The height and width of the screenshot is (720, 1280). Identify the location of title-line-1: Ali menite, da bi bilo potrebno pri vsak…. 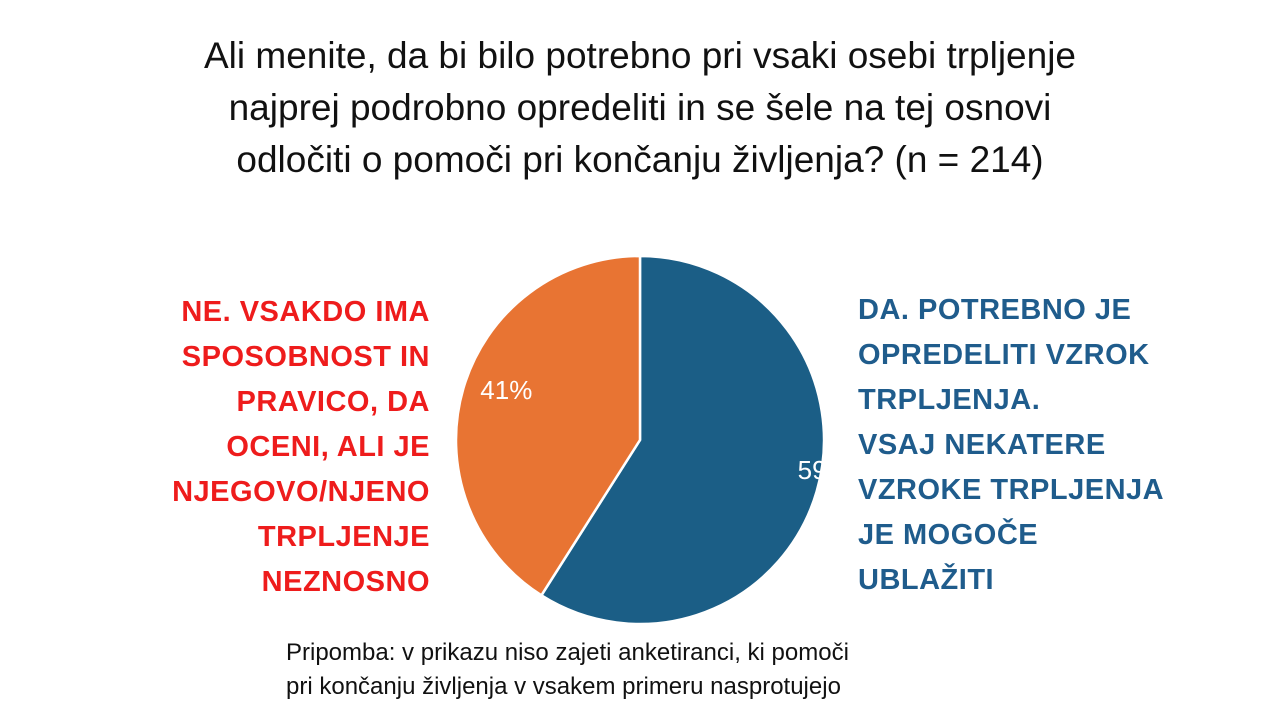
(640, 55).